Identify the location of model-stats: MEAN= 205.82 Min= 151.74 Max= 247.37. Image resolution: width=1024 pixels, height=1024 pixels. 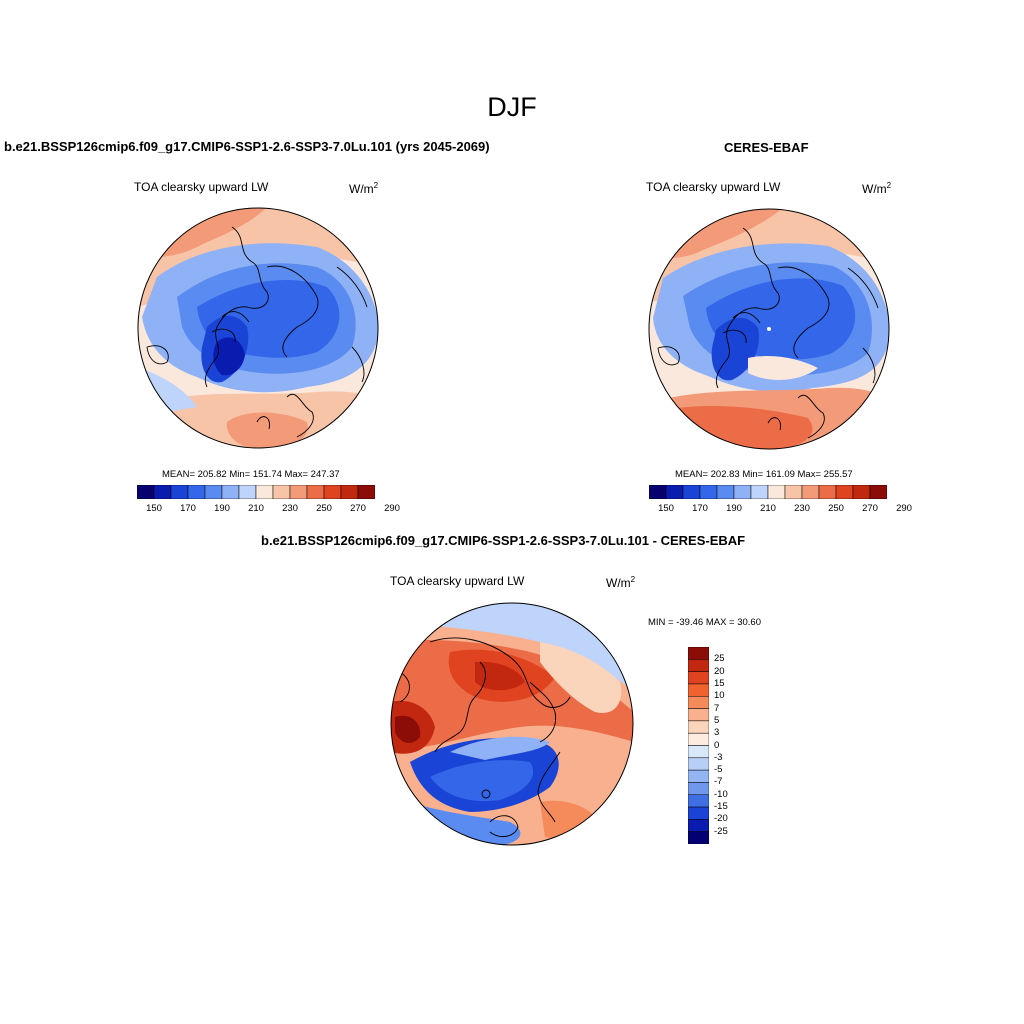
(251, 474).